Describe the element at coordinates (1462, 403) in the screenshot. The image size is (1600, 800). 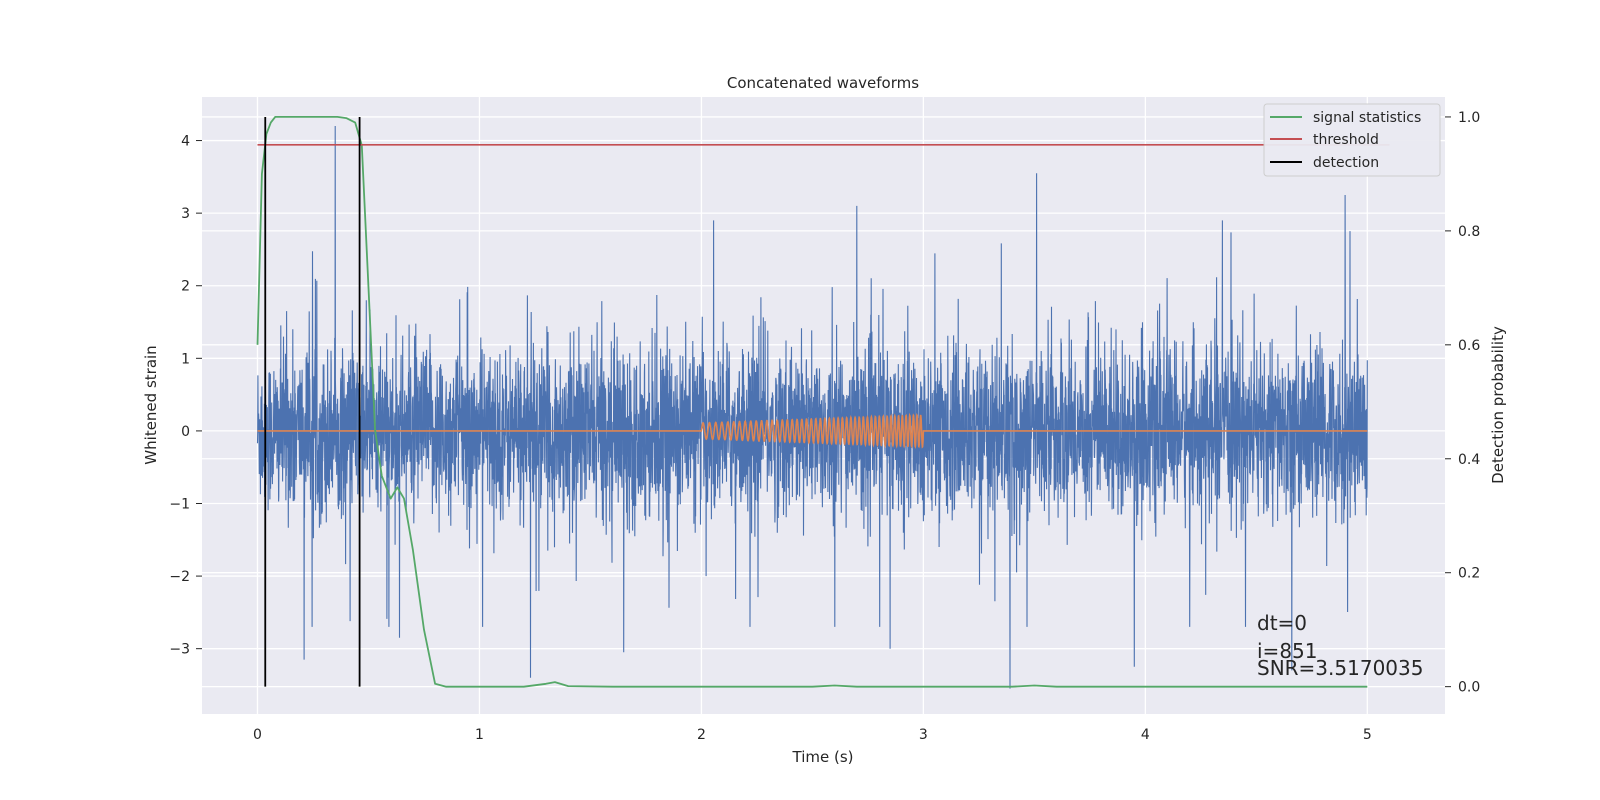
I see `y2-ticks: 0.0 0.2 0.4 0.6 0.8 1.0` at that location.